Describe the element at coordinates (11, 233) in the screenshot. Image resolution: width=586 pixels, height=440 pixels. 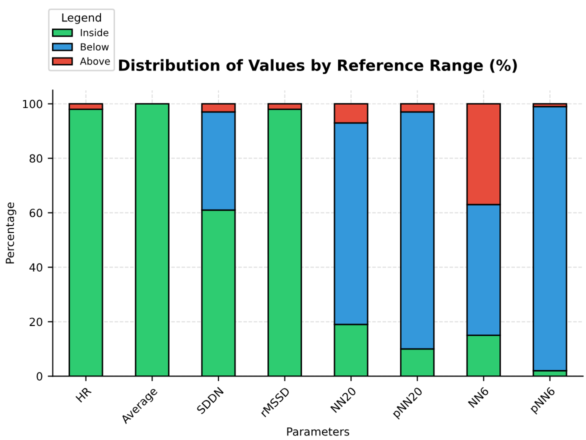
I see `y-axis-title: Percentage` at that location.